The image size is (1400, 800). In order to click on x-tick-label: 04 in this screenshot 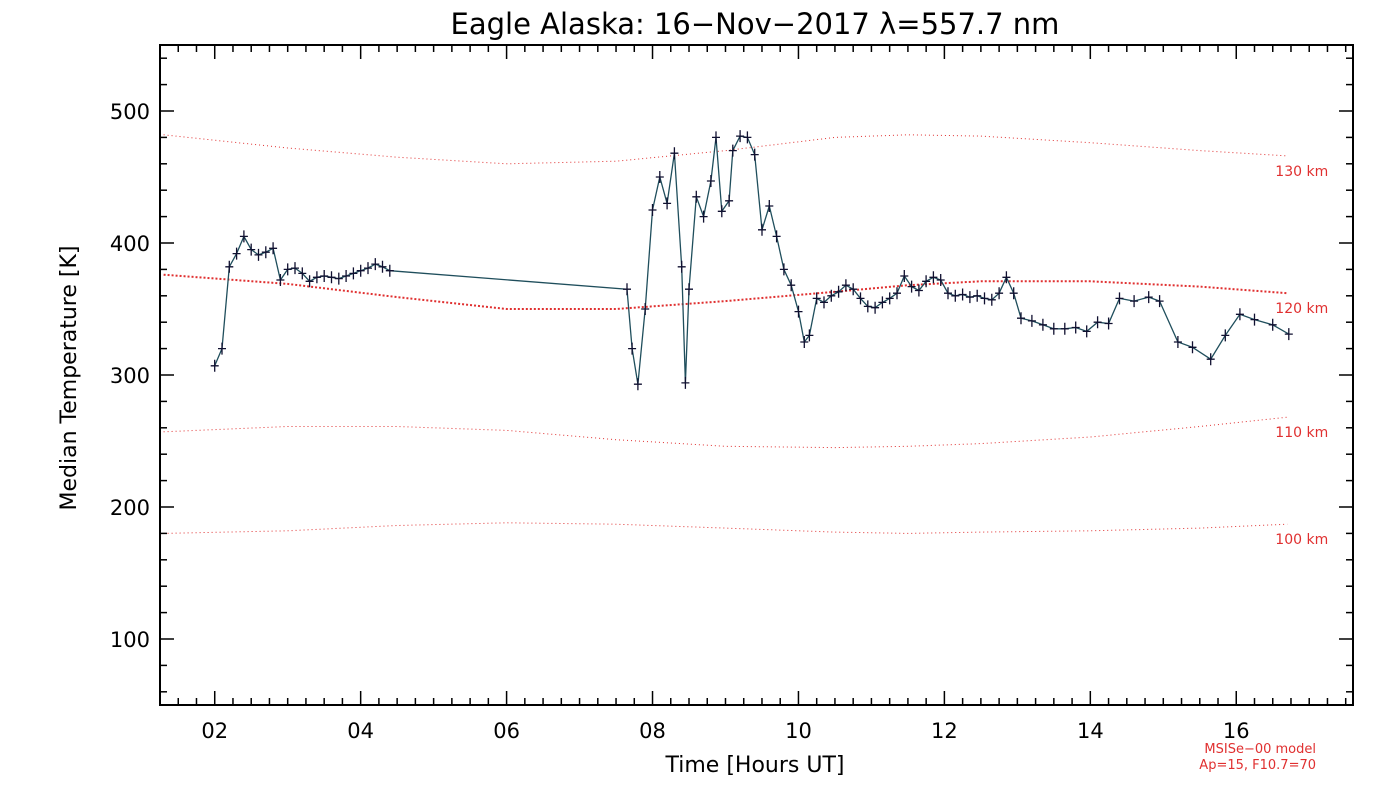, I will do `click(360, 731)`.